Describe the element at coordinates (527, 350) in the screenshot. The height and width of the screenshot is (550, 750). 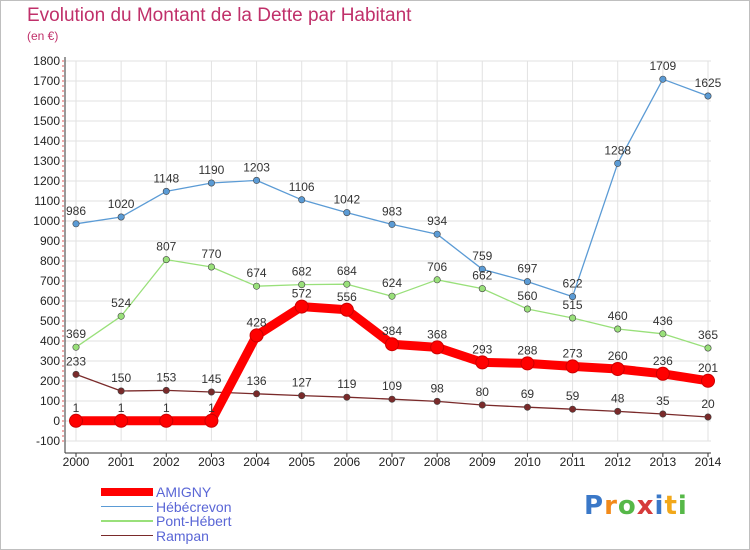
I see `data-label: 288` at that location.